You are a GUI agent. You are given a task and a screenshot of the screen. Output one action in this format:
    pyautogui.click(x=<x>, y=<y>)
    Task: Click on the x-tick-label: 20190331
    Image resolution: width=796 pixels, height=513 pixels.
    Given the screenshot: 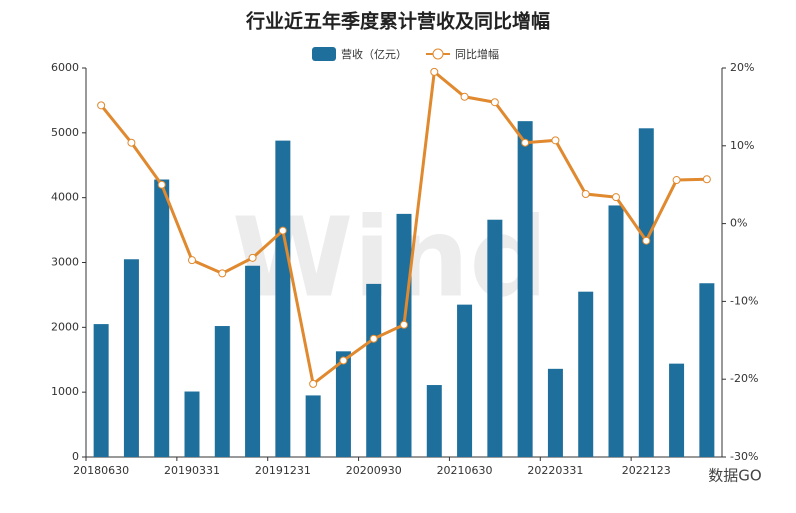 What is the action you would take?
    pyautogui.click(x=192, y=470)
    